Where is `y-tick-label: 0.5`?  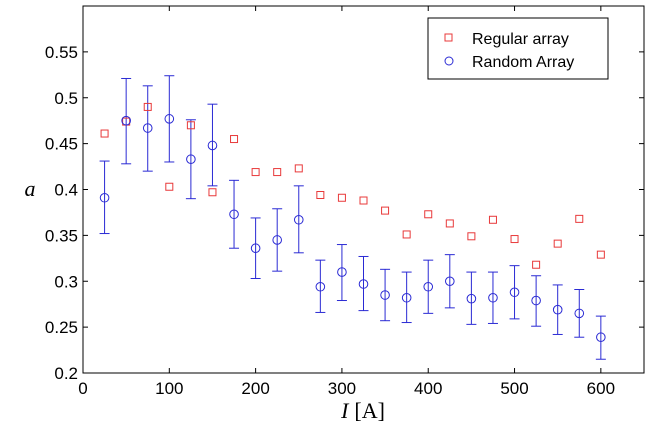
y-tick-label: 0.5 is located at coordinates (66, 98).